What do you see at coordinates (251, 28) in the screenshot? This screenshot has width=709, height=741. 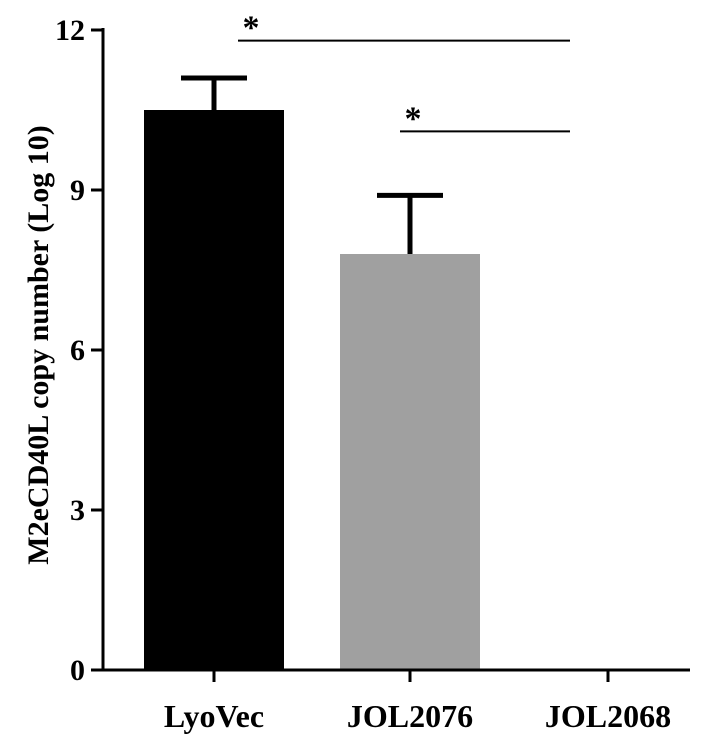 I see `significance-star-1: *` at bounding box center [251, 28].